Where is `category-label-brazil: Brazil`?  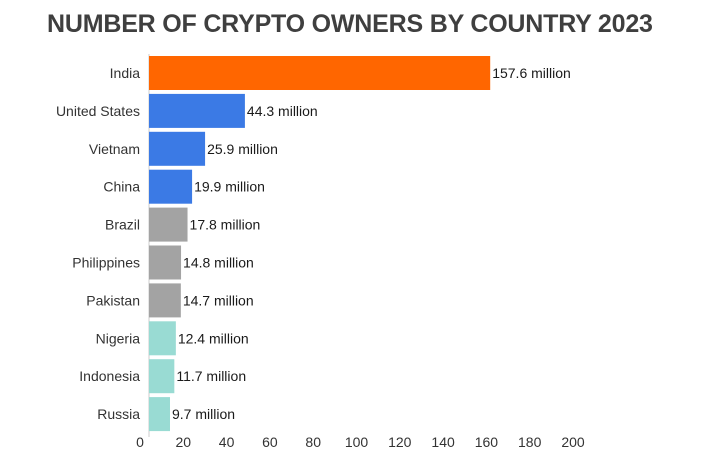
category-label-brazil: Brazil is located at coordinates (122, 225).